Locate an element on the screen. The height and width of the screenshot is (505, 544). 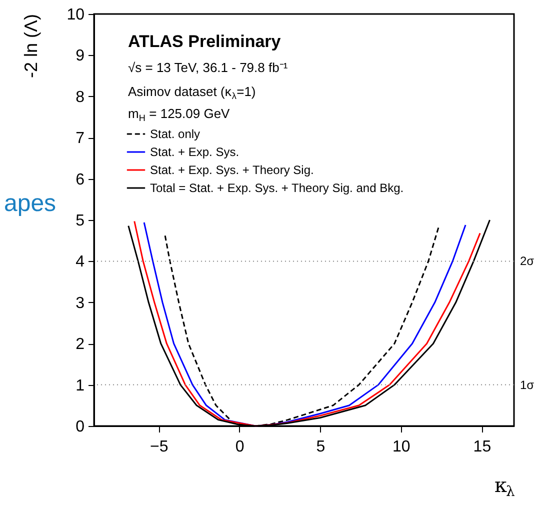
y-tick-label: 5 is located at coordinates (80, 221).